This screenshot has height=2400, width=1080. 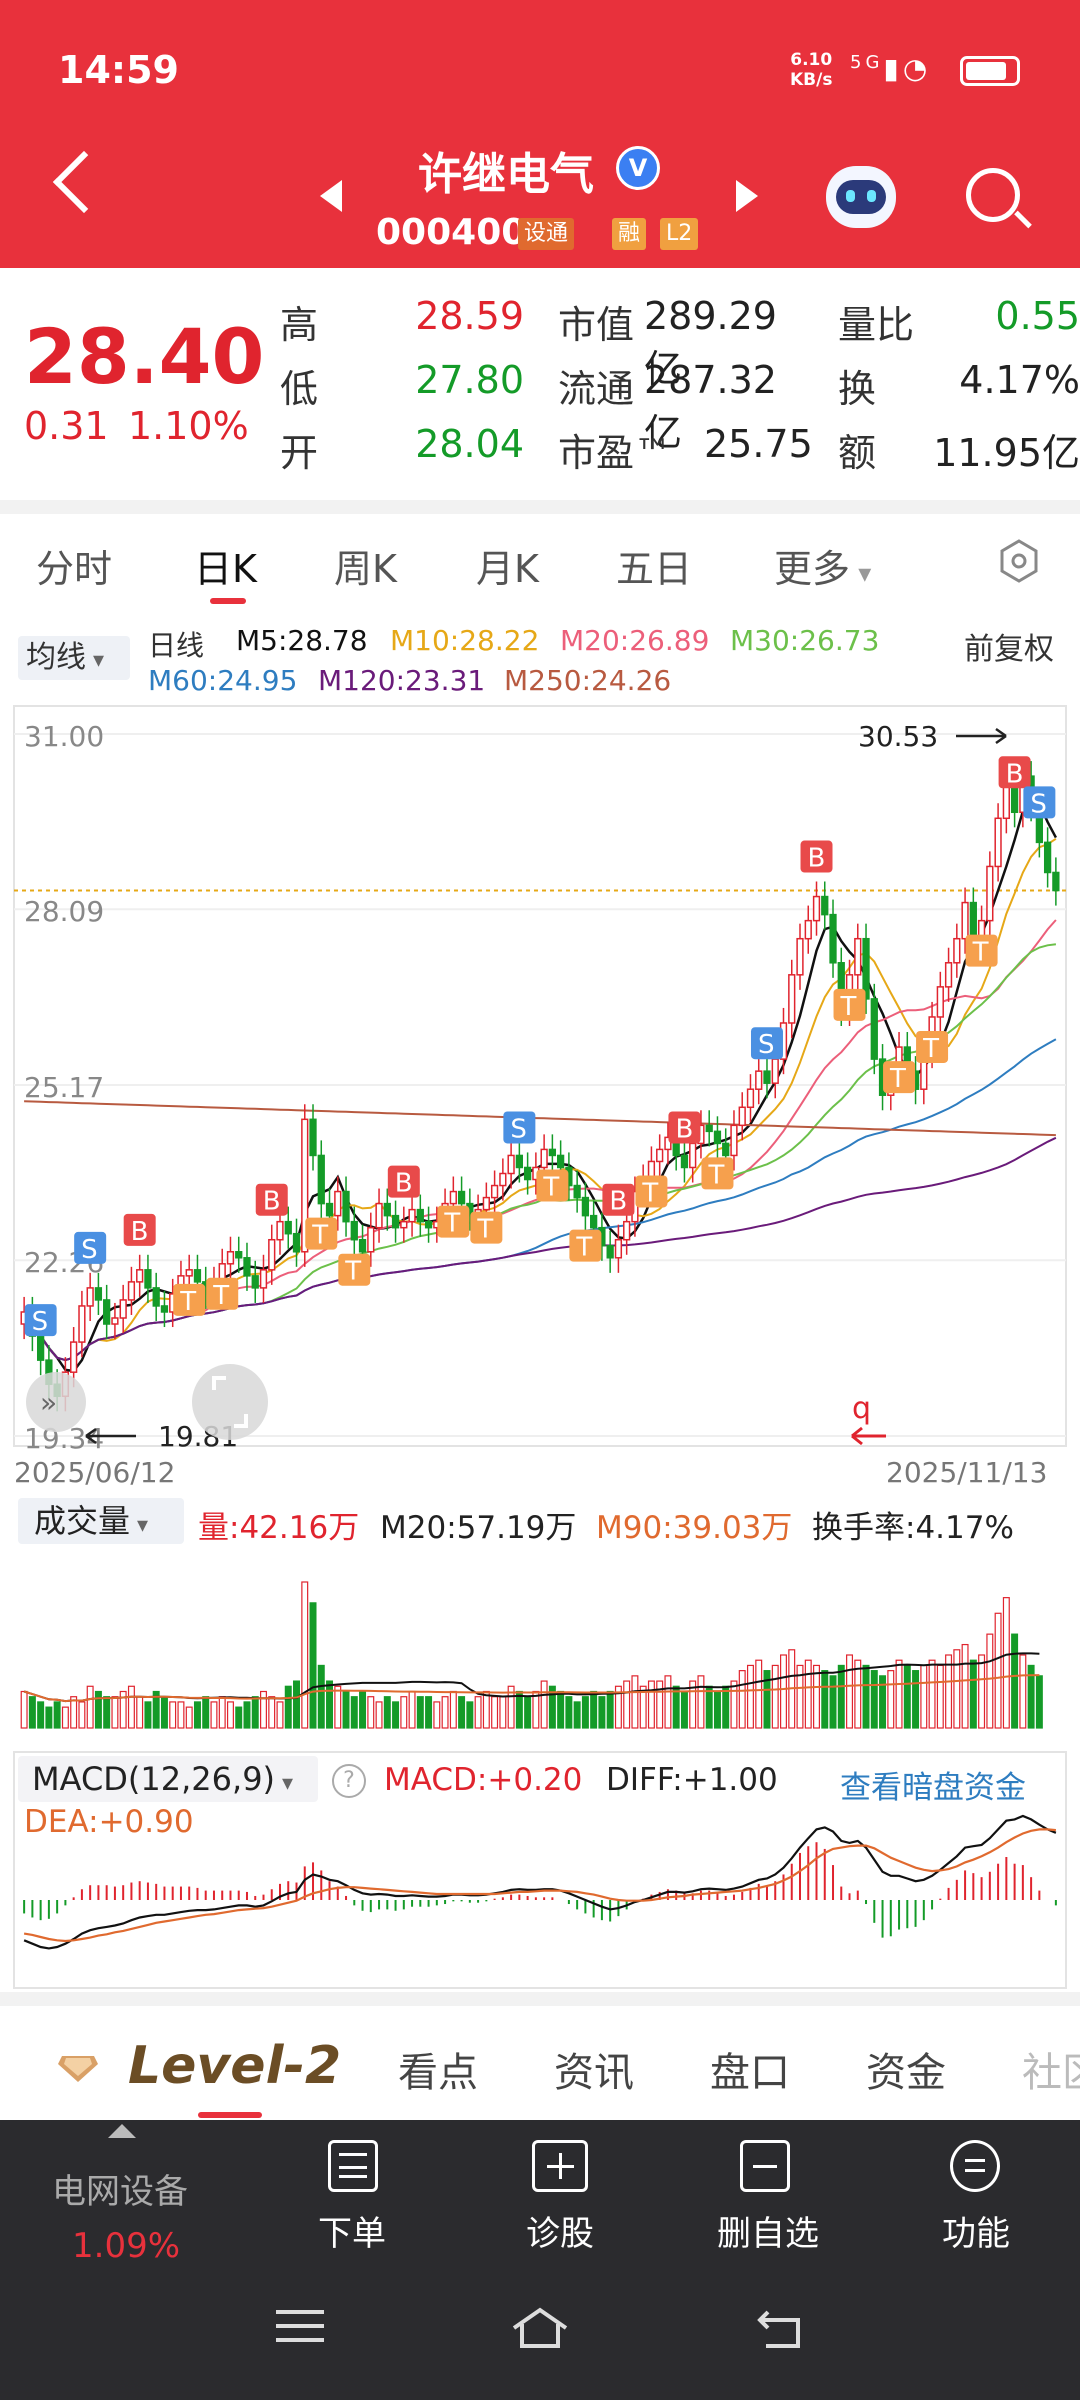 What do you see at coordinates (235, 2066) in the screenshot?
I see `level2-tab: Level-2` at bounding box center [235, 2066].